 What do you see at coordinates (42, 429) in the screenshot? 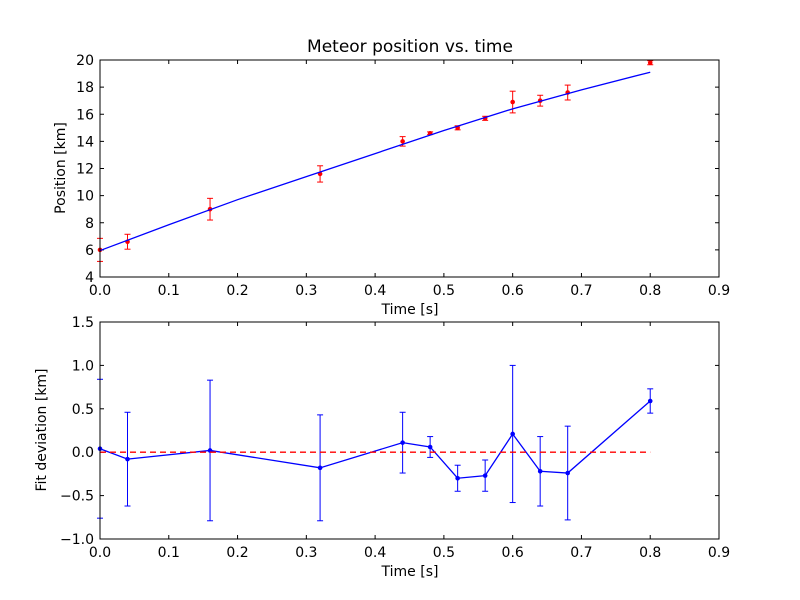
I see `y-axis-label: Fit deviation [km]` at bounding box center [42, 429].